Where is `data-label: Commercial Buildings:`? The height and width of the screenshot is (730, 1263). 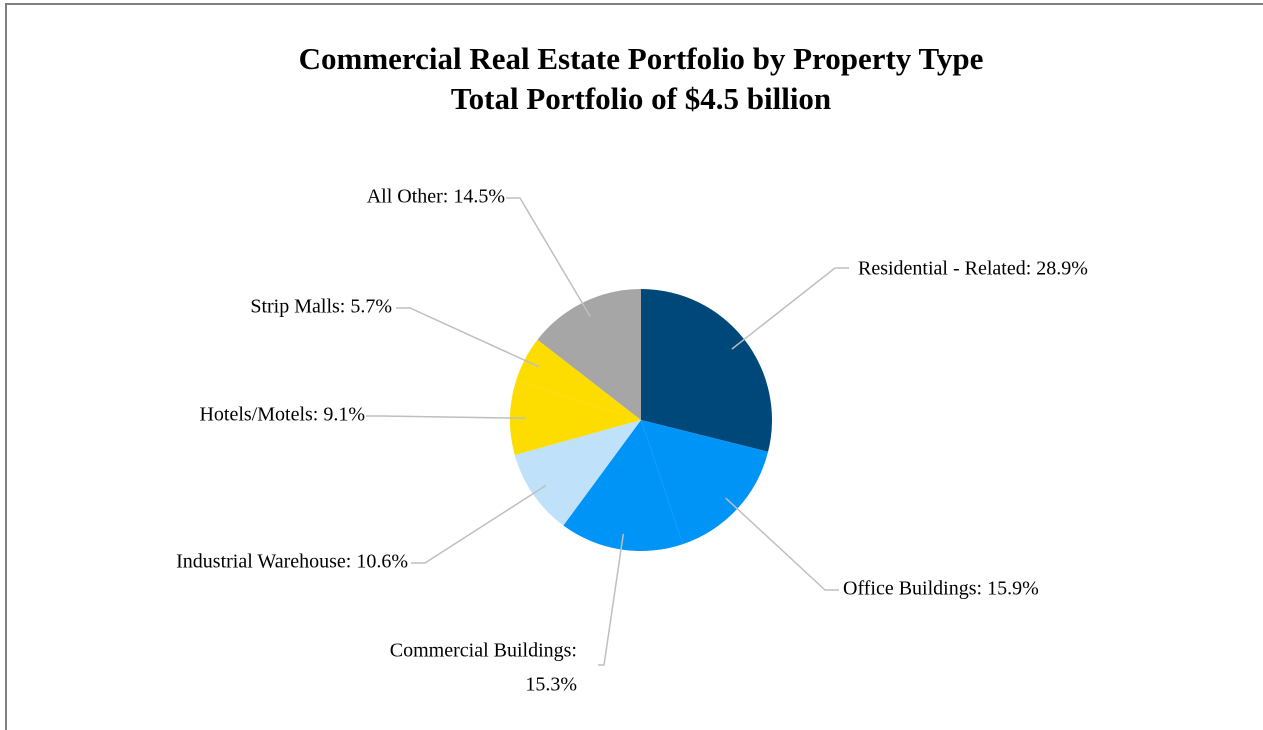 data-label: Commercial Buildings: is located at coordinates (483, 651).